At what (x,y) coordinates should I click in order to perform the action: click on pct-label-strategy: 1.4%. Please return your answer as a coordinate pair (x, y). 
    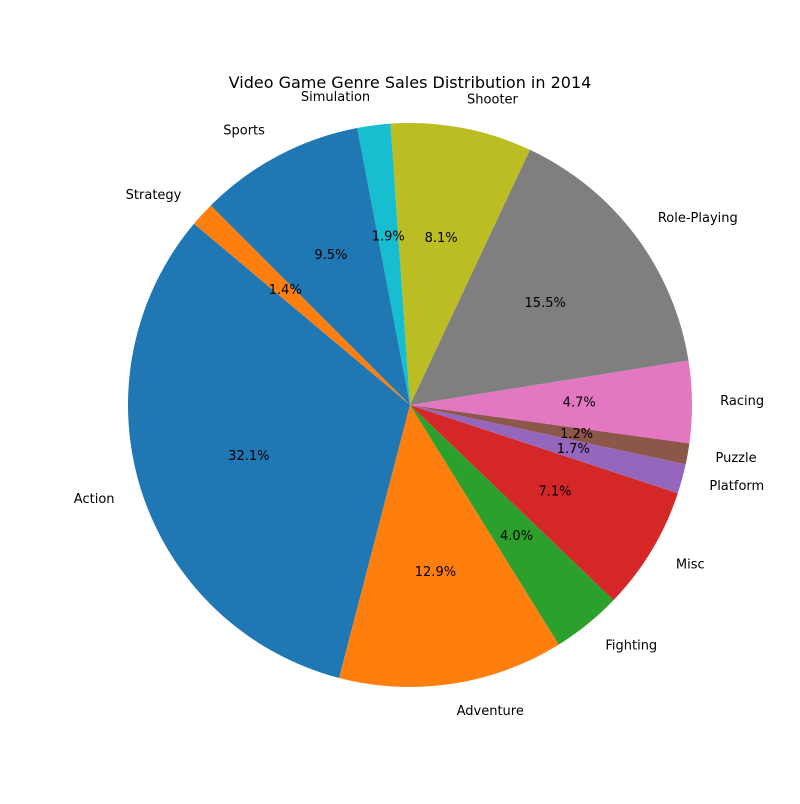
    Looking at the image, I should click on (285, 290).